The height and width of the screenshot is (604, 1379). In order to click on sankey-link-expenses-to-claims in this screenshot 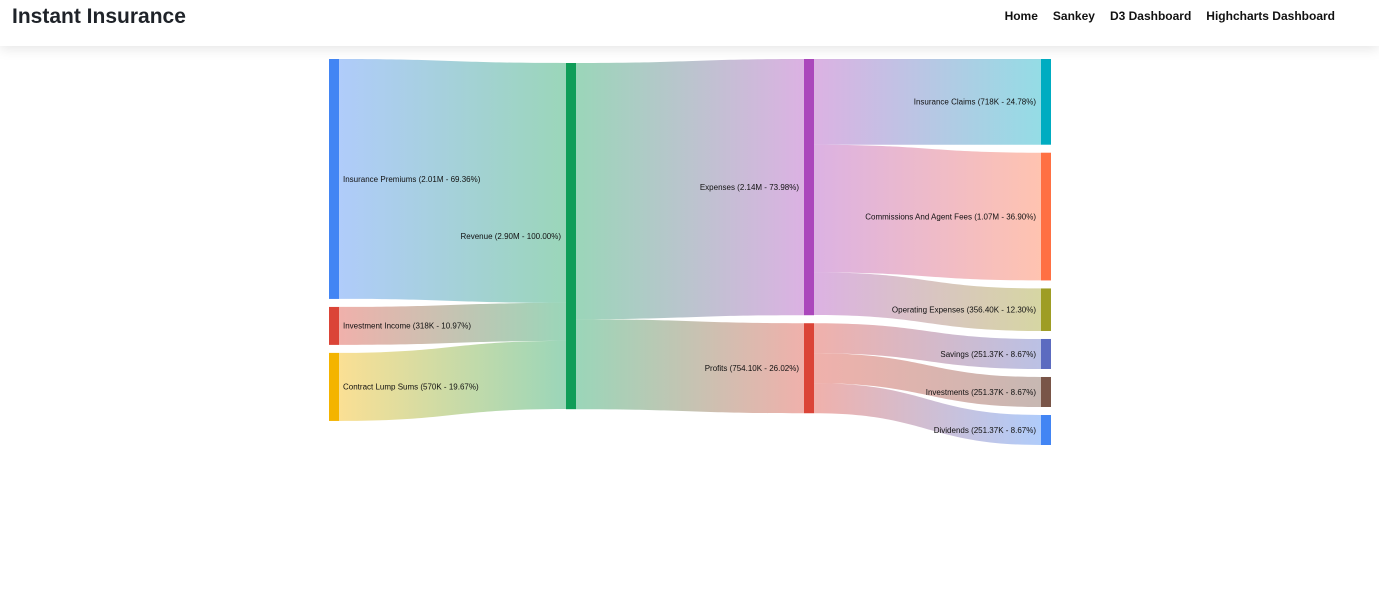, I will do `click(927, 102)`.